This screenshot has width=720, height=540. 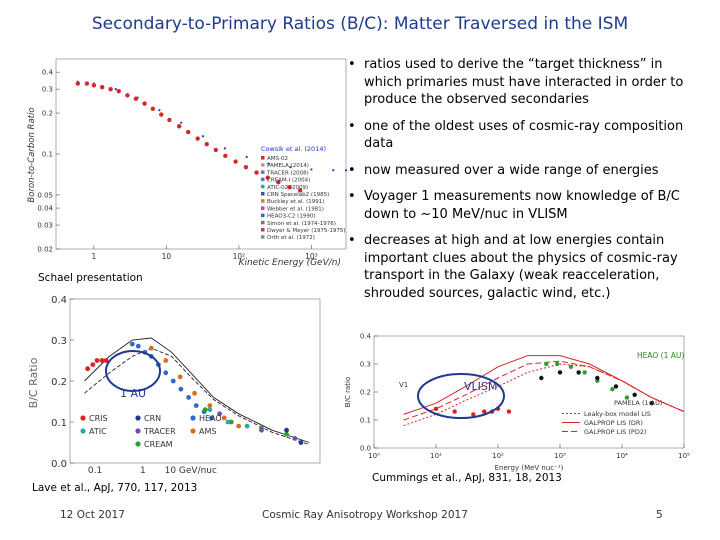 What do you see at coordinates (291, 217) in the screenshot?
I see `legend-label: HEAO3-C2 (1990)` at bounding box center [291, 217].